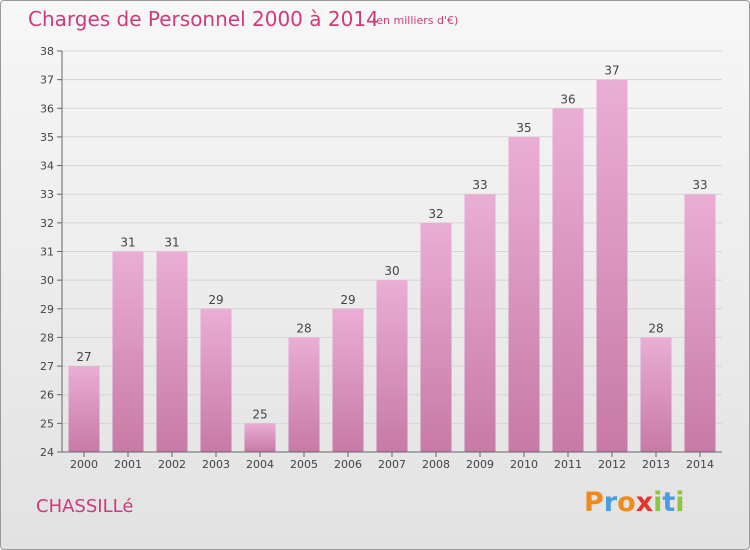  I want to click on bar-value-label: 37, so click(611, 71).